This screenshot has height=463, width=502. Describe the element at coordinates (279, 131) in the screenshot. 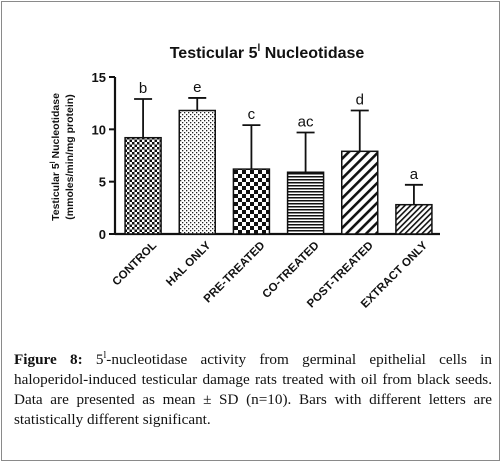

I see `significance-letters: b e c ac d a` at that location.